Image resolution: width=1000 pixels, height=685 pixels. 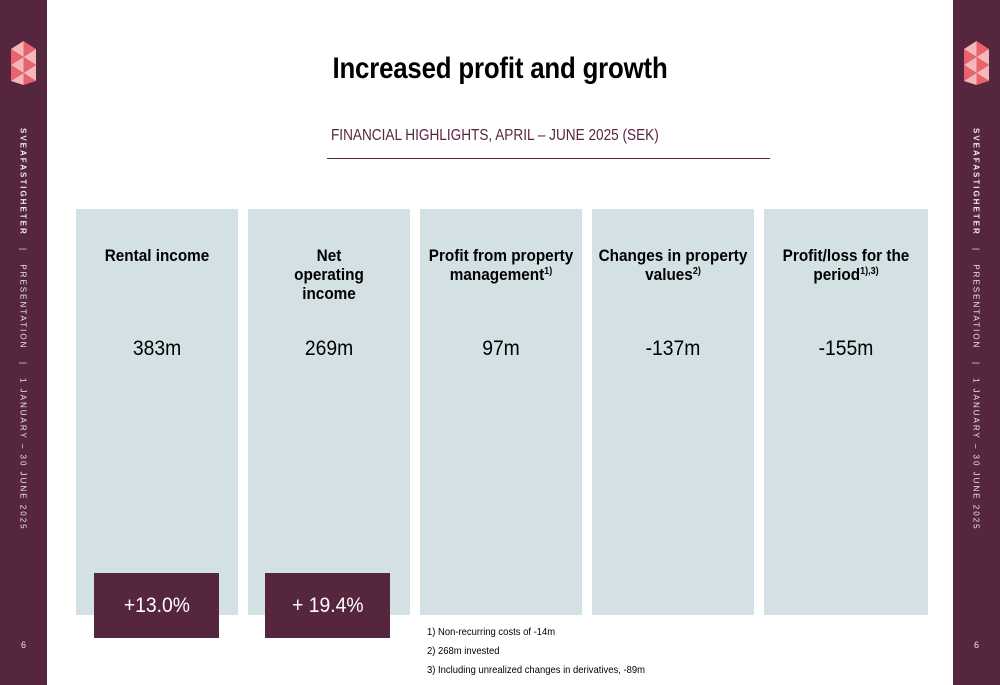 I want to click on card-rental-income: Rental income 383m, so click(x=157, y=412).